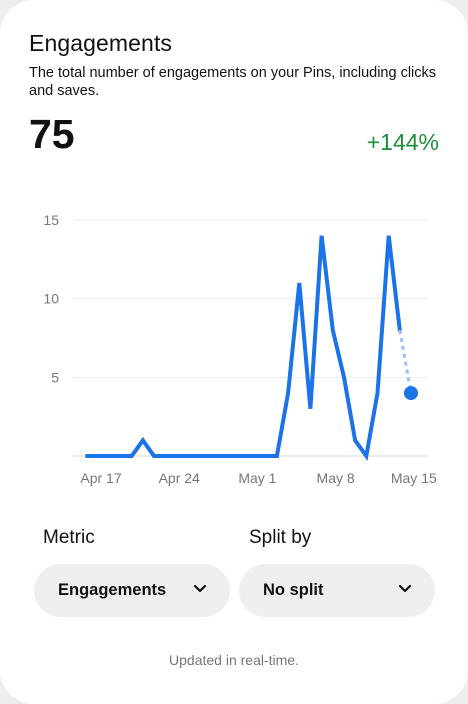 This screenshot has width=468, height=704. Describe the element at coordinates (179, 478) in the screenshot. I see `x-tick-label: Apr 24` at that location.